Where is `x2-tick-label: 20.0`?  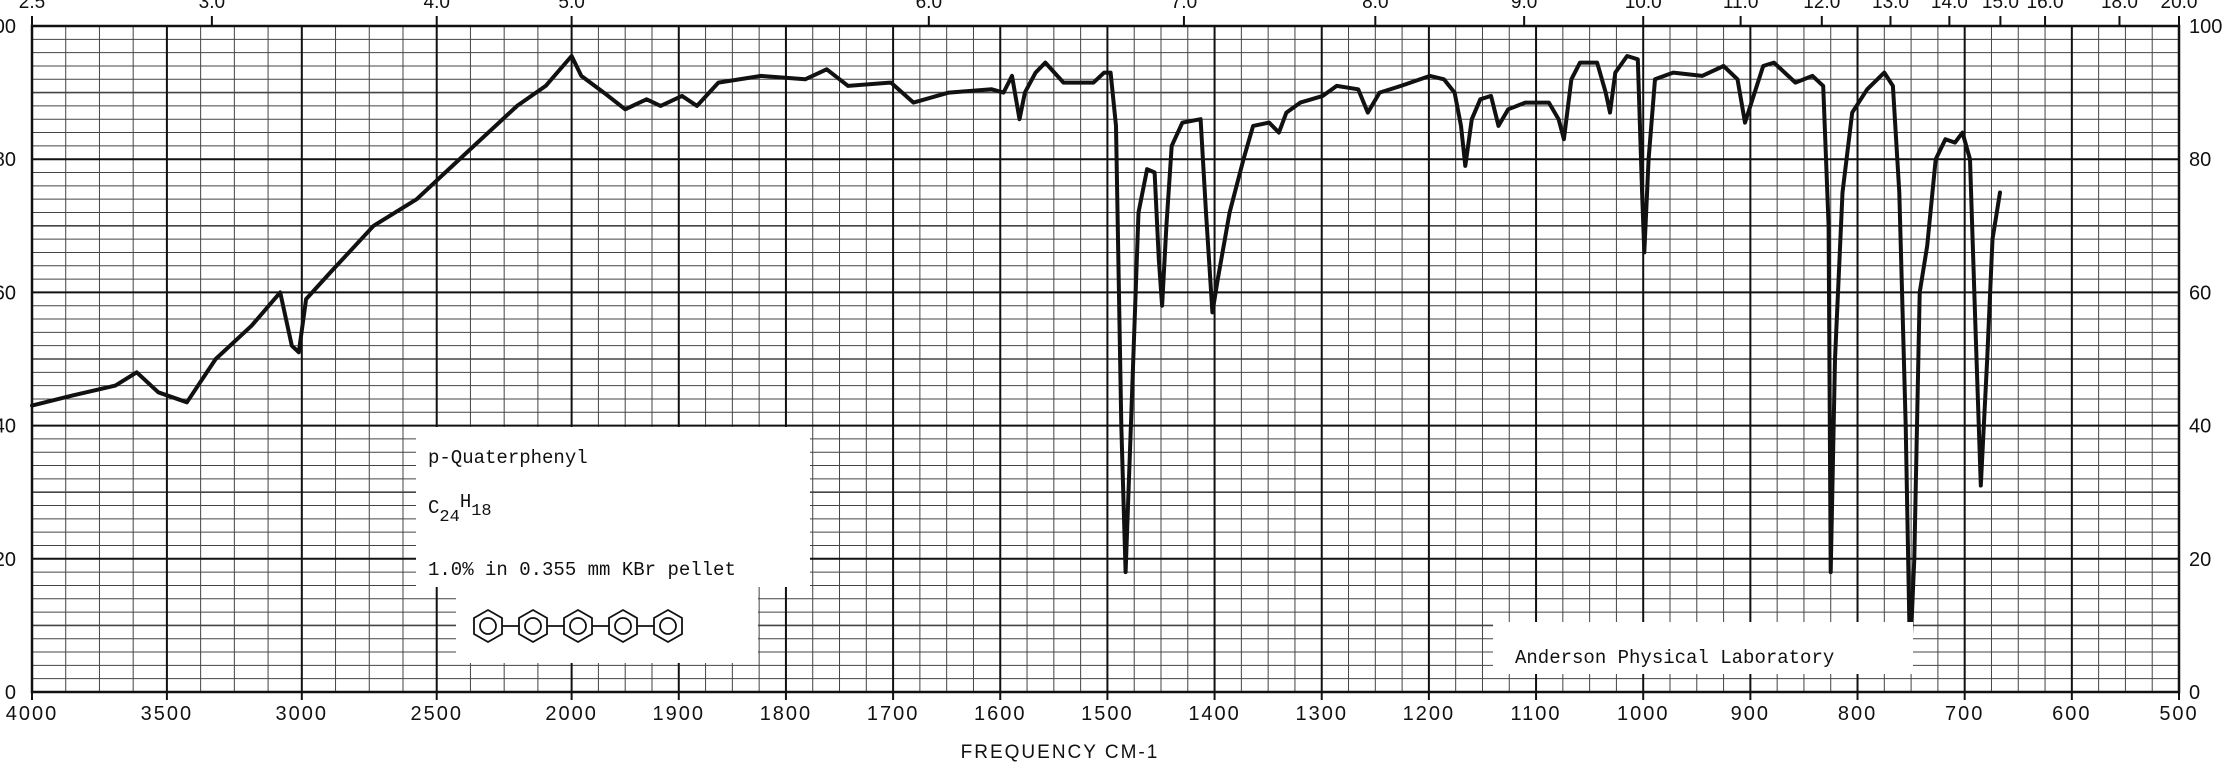
x2-tick-label: 20.0 is located at coordinates (2179, 6).